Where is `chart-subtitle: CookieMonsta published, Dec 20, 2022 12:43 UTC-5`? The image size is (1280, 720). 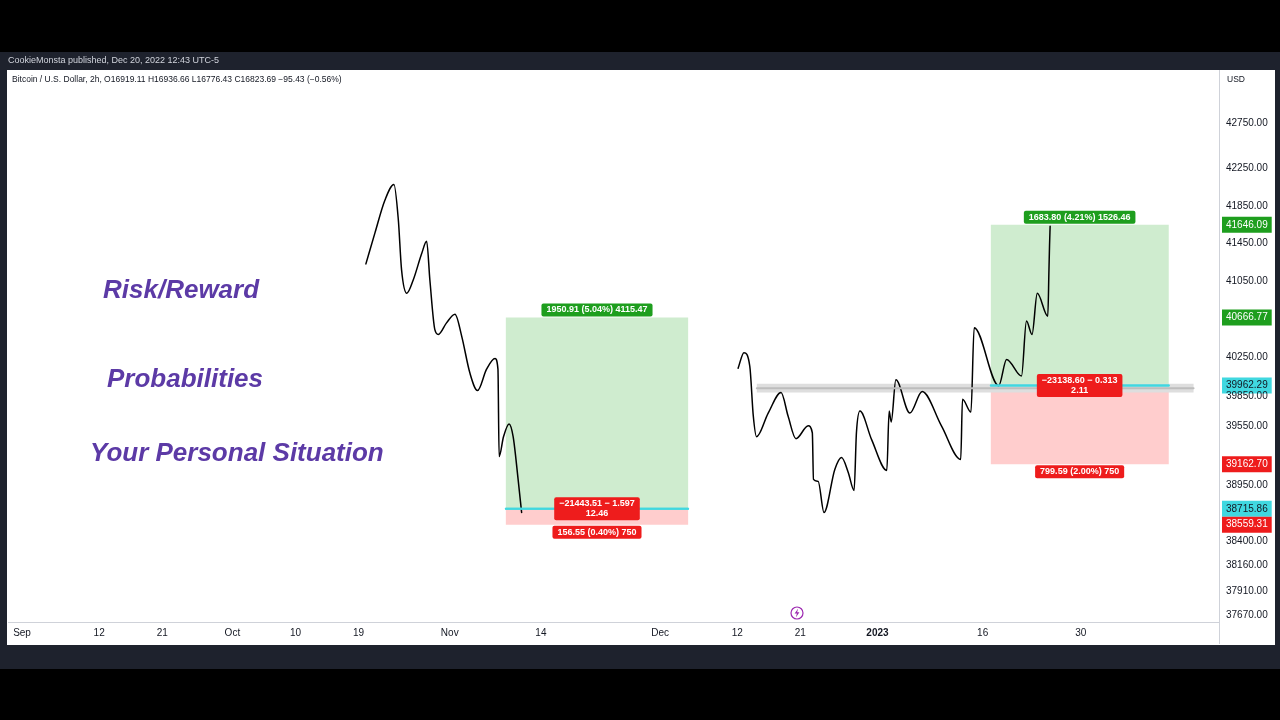 chart-subtitle: CookieMonsta published, Dec 20, 2022 12:43 UTC-5 is located at coordinates (114, 60).